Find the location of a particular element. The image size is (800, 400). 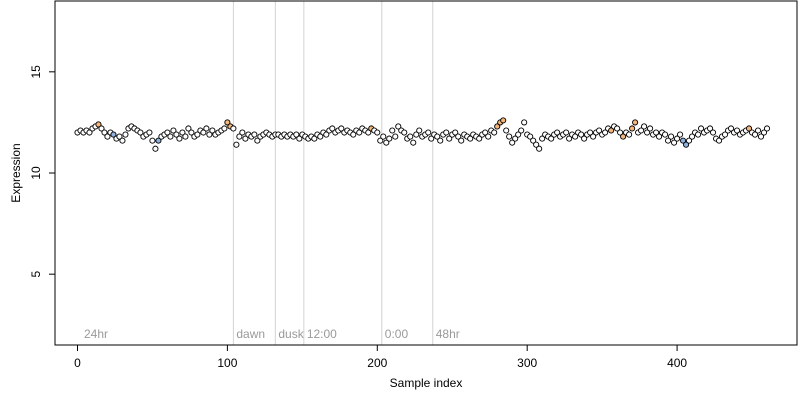

x-axis: 0 100 200 300 400 is located at coordinates (380, 357).